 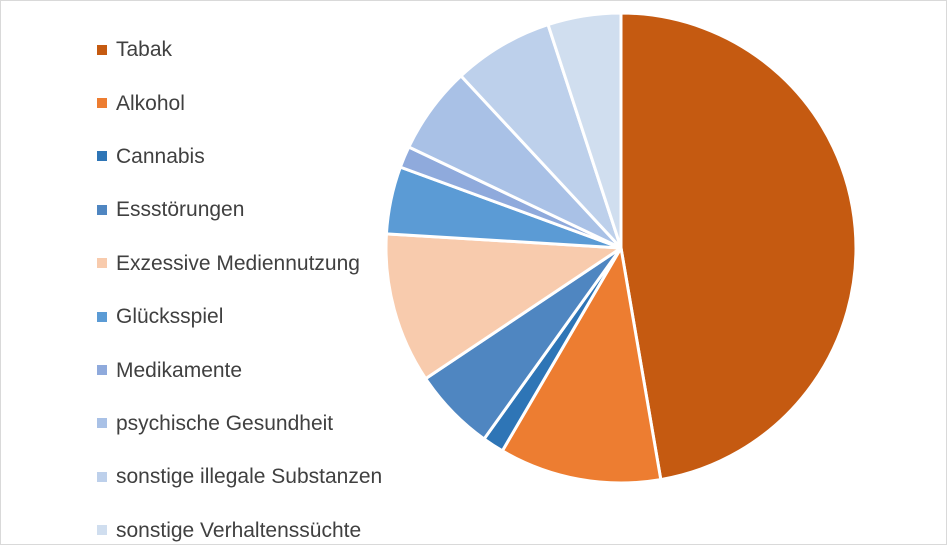 I want to click on legend-entry-gluecksspiel: Glücksspiel, so click(x=239, y=316).